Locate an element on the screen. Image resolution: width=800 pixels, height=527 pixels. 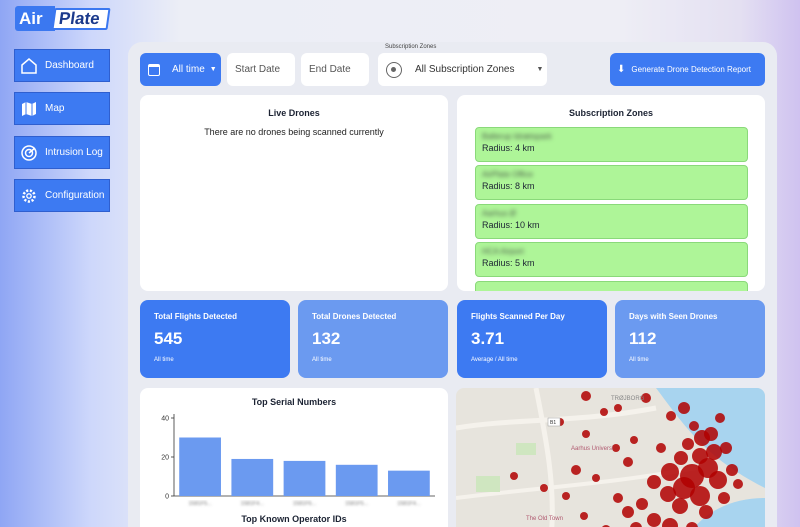
map-canvas: TRØJBORG Aarhus Universi The Old Town B1 is located at coordinates (610, 457).